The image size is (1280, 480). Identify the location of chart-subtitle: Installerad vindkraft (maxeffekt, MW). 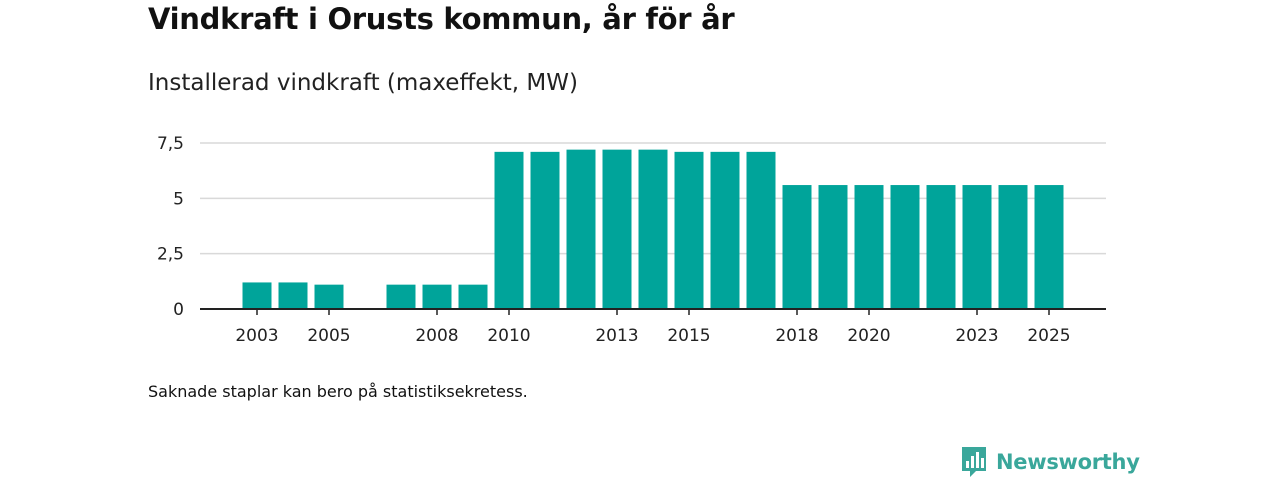
(363, 83).